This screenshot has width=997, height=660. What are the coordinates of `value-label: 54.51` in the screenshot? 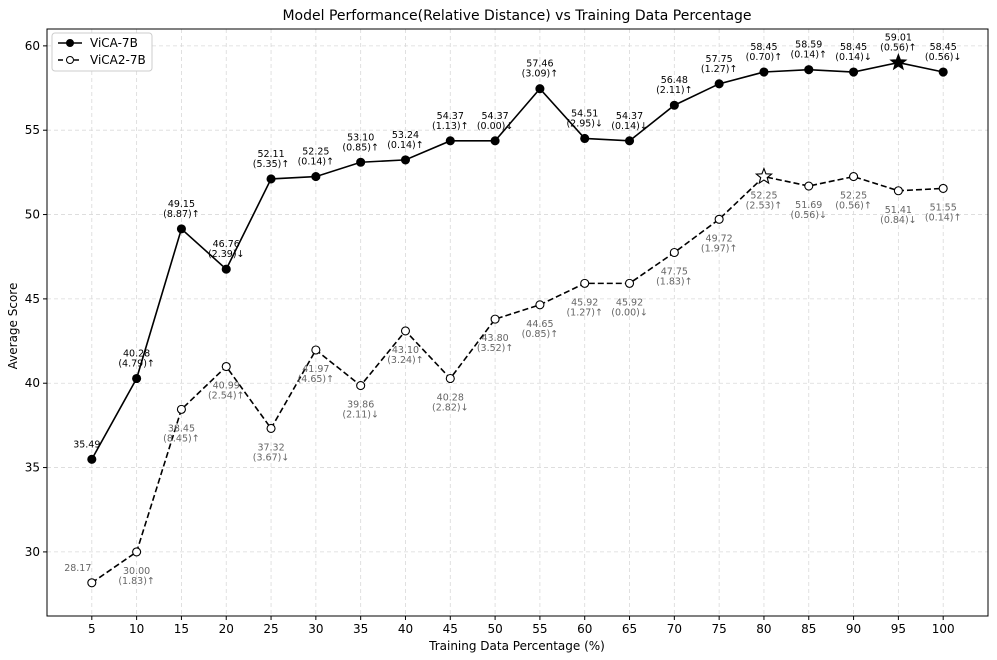 It's located at (584, 113).